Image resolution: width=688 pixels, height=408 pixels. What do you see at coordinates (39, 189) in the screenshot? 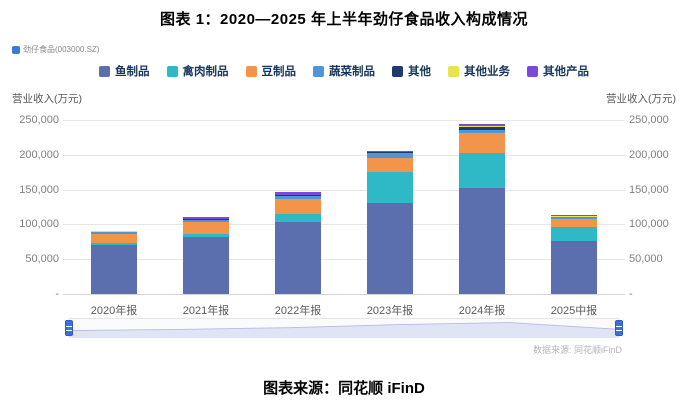
I see `y-tick-label-left: 150,000` at bounding box center [39, 189].